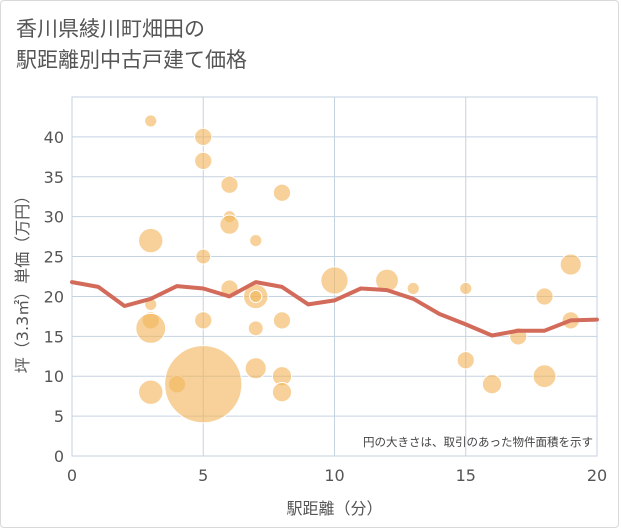 The height and width of the screenshot is (530, 621). I want to click on size-annotation: 円の大きさは、取引のあった物件面積を示す, so click(478, 442).